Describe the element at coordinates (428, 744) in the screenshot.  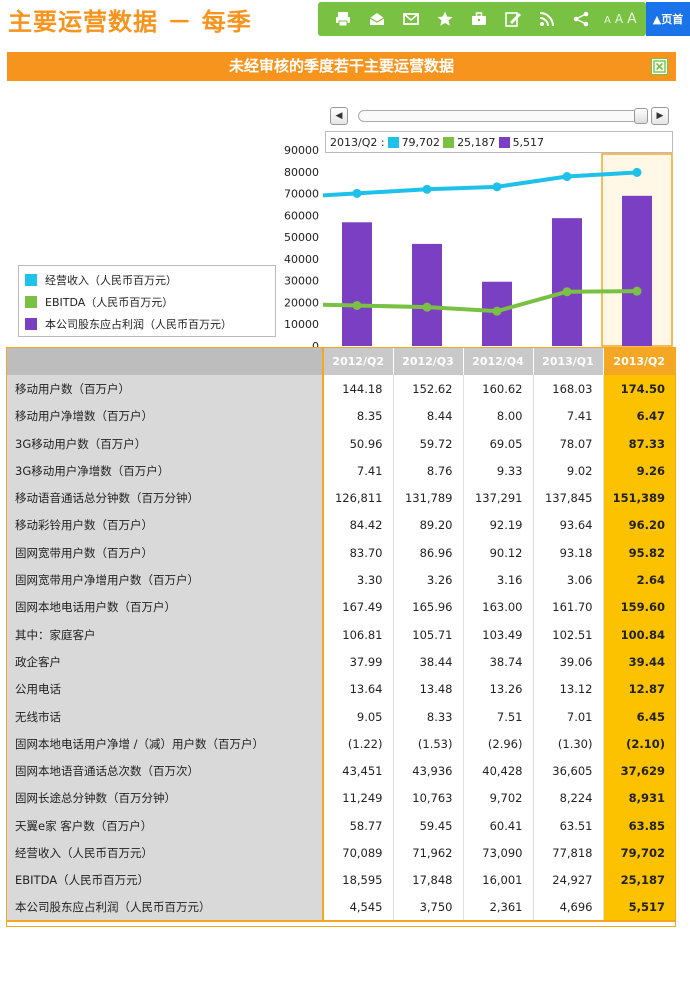
I see `table-cell: (1.53)` at that location.